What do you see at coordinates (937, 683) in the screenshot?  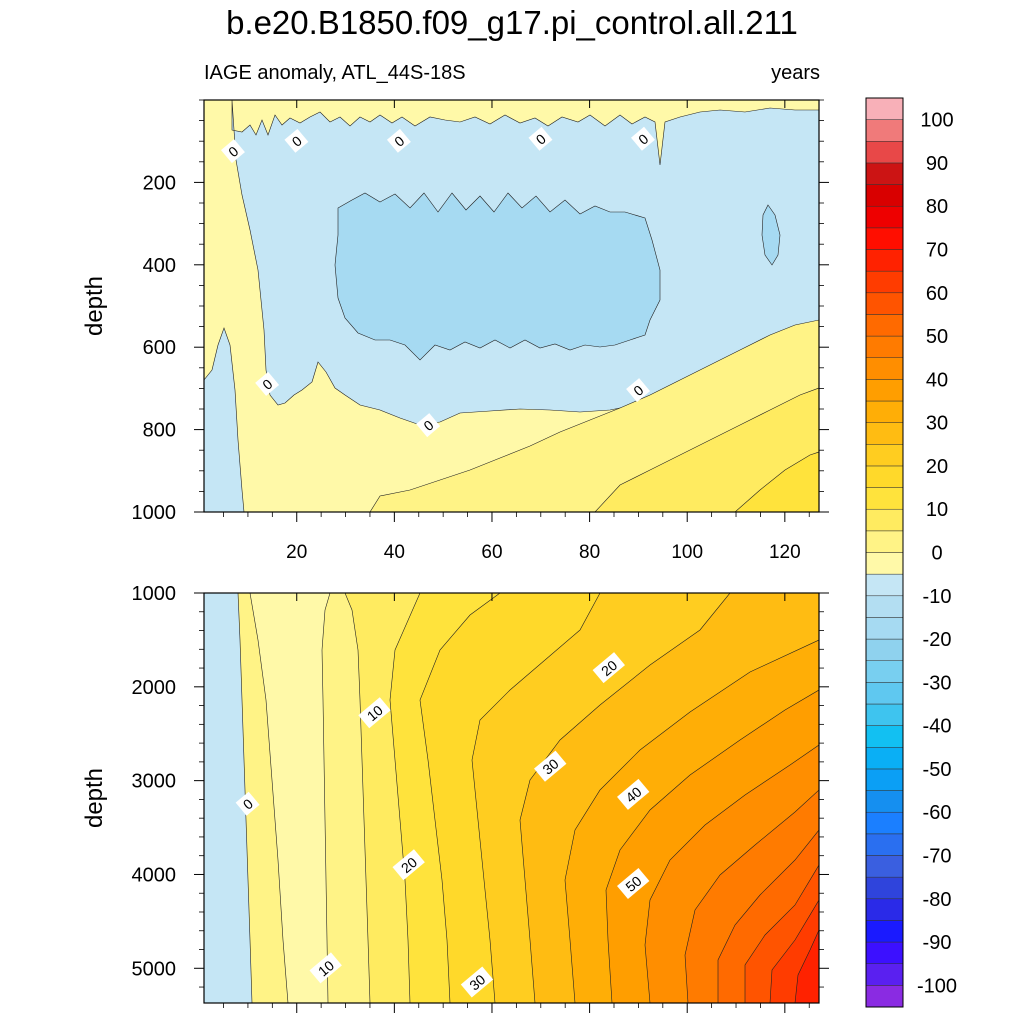 I see `colorbar-tick-label: -30` at bounding box center [937, 683].